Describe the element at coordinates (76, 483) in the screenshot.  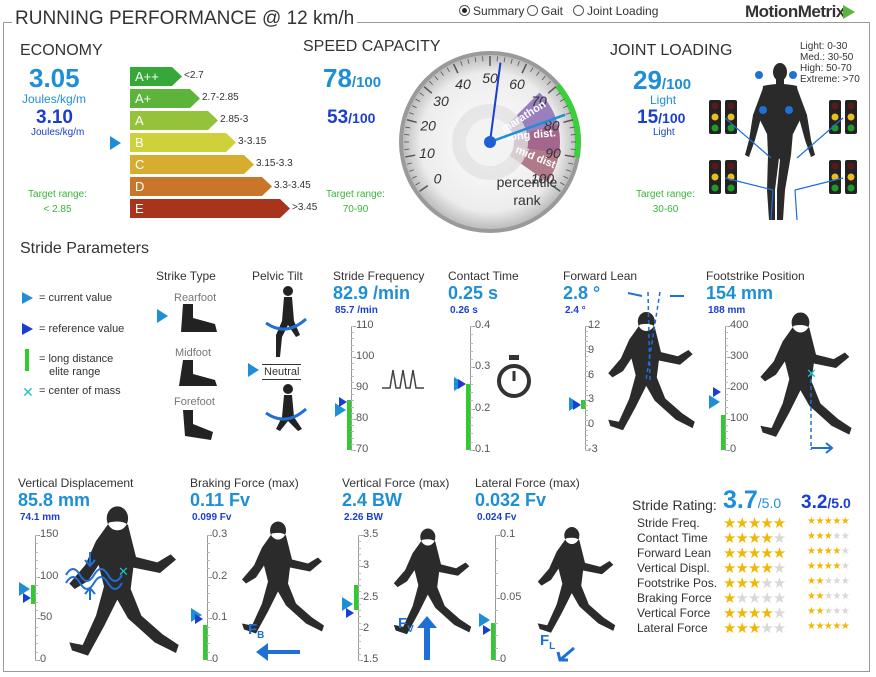
I see `gauge-title-vdisp: Vertical Displacement` at that location.